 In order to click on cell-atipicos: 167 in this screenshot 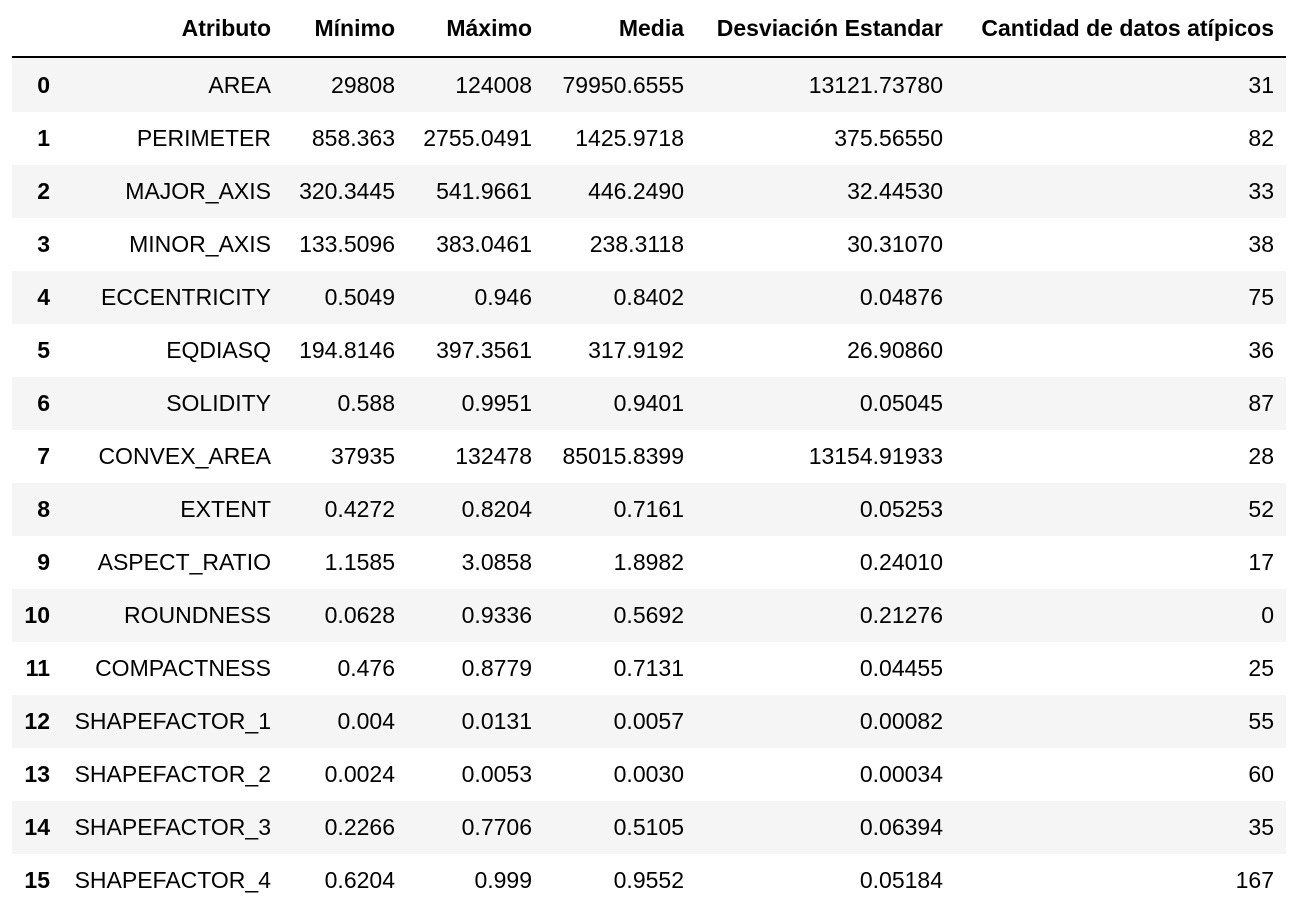, I will do `click(1254, 880)`.